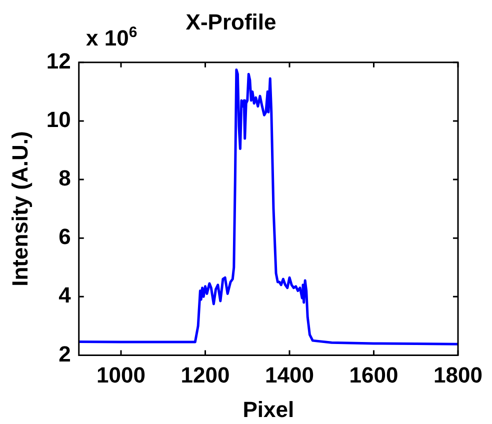 Image resolution: width=492 pixels, height=424 pixels. Describe the element at coordinates (373, 375) in the screenshot. I see `x-tick-label: 1600` at that location.